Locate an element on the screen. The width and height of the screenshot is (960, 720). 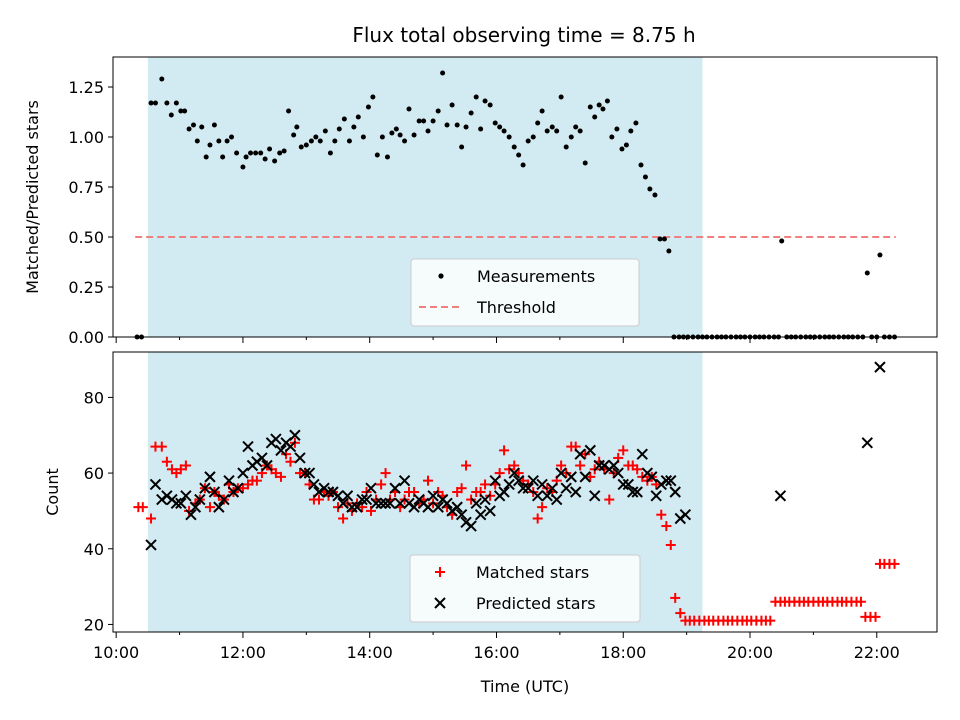
bottom-y-axis-label: Count is located at coordinates (52, 492).